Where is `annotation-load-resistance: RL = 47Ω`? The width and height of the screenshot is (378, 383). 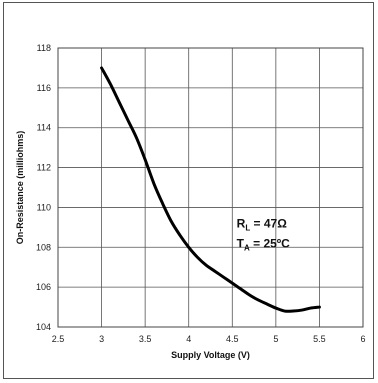
annotation-load-resistance: RL = 47Ω is located at coordinates (262, 224).